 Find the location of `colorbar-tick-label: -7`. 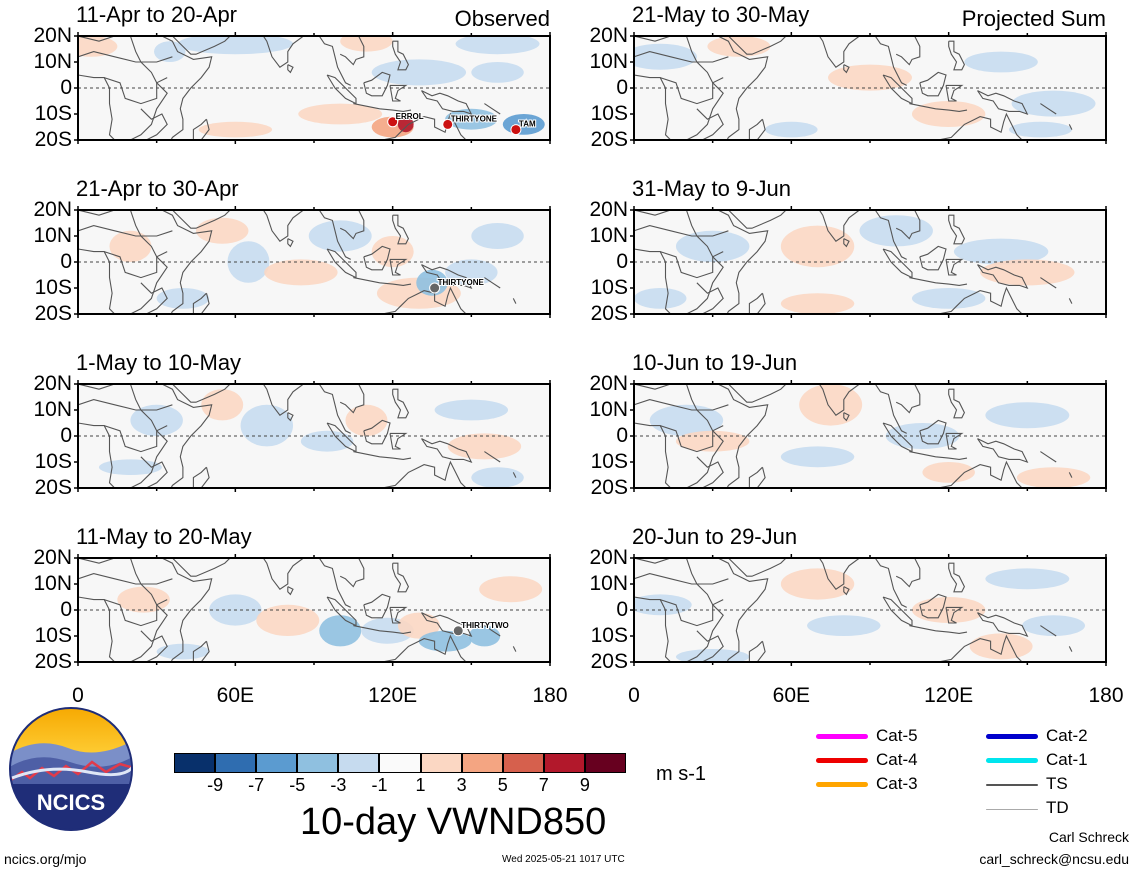

colorbar-tick-label: -7 is located at coordinates (256, 785).